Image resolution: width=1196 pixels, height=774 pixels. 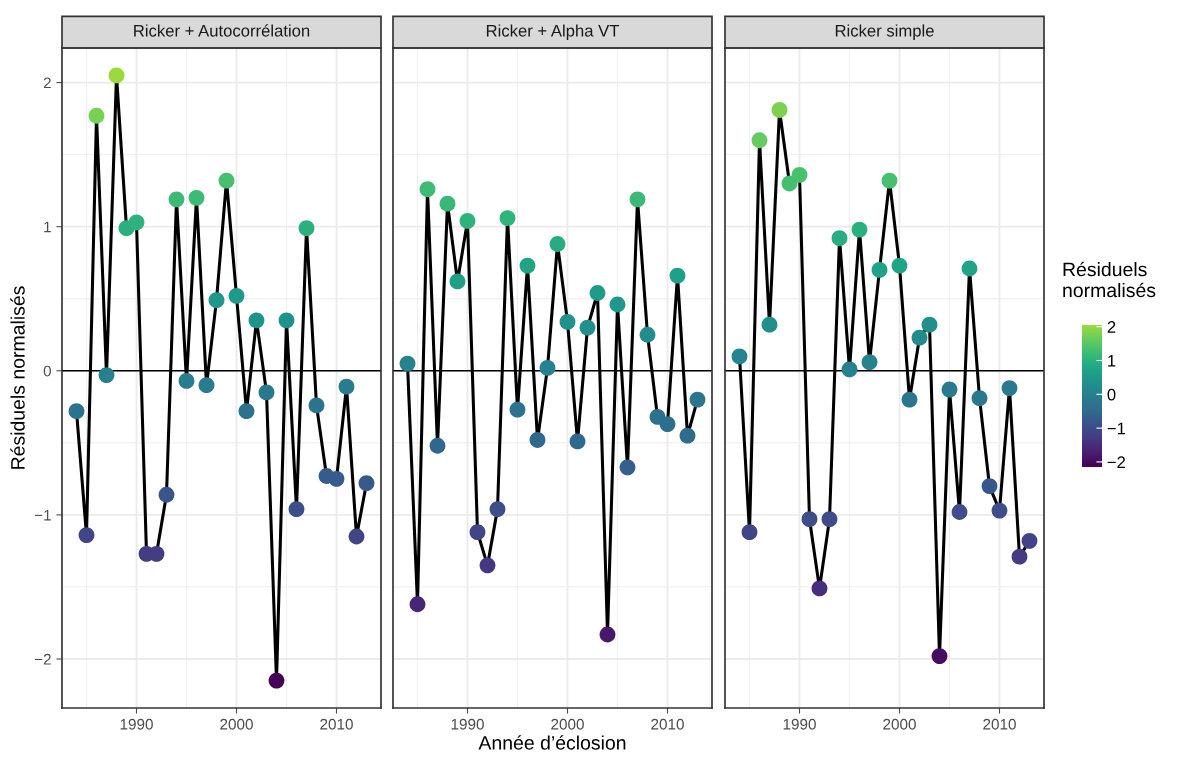 I want to click on chart-title: Ricker + Autocorrélation, so click(x=222, y=30).